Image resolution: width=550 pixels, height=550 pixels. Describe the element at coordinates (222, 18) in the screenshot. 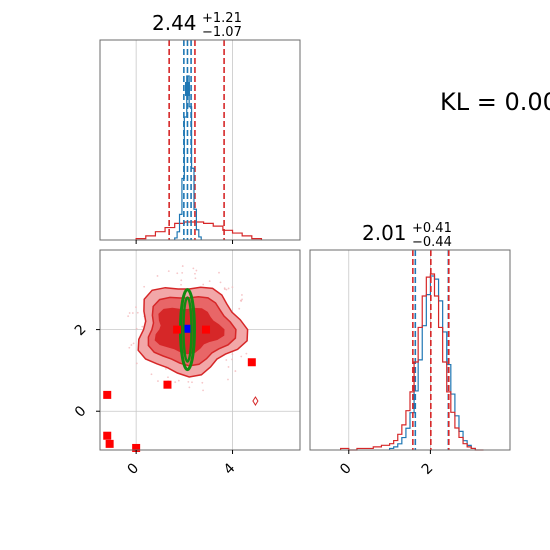

I see `panel-title-upper-param0: +1.21` at that location.